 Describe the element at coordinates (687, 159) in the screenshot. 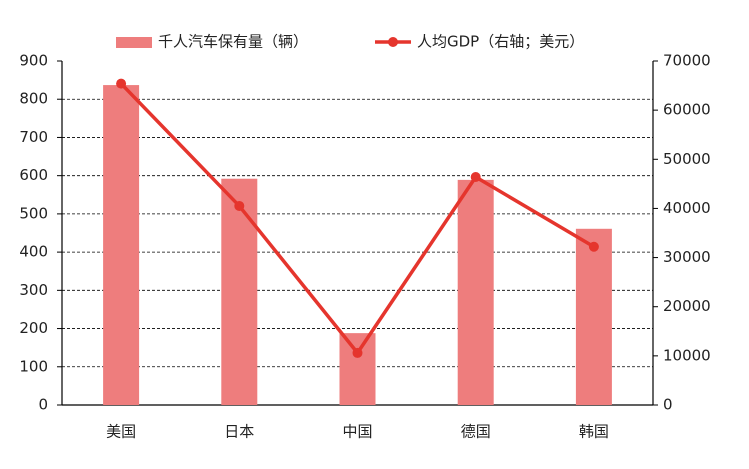

I see `y2-tick-label: 50000` at that location.